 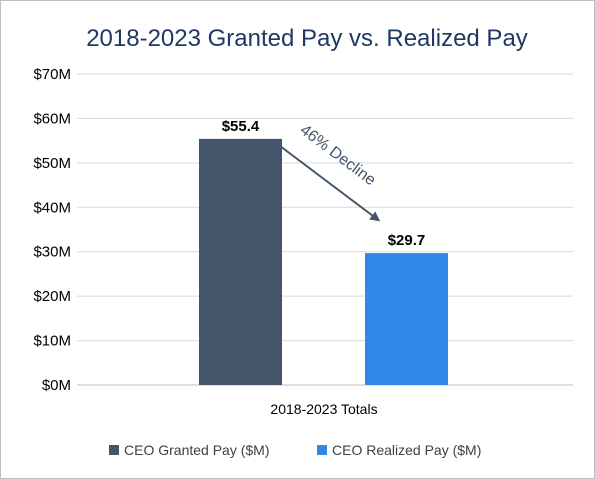 I want to click on y-tick-label: $20M, so click(x=52, y=296).